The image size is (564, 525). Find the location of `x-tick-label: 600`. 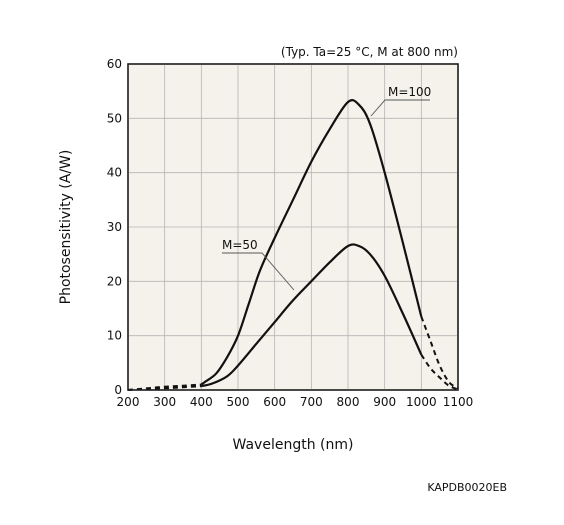

x-tick-label: 600 is located at coordinates (274, 402).